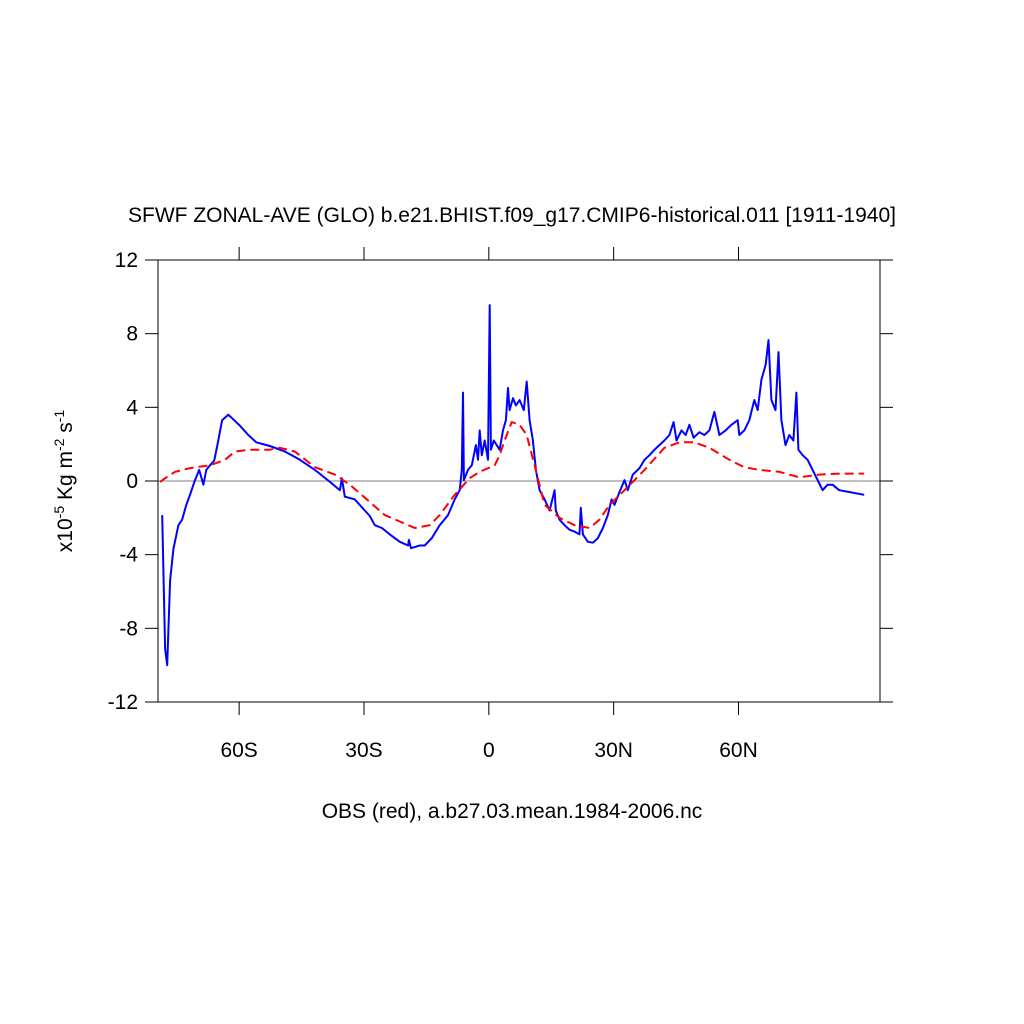 This screenshot has height=1024, width=1024. Describe the element at coordinates (738, 750) in the screenshot. I see `x-tick-label: 60N` at that location.